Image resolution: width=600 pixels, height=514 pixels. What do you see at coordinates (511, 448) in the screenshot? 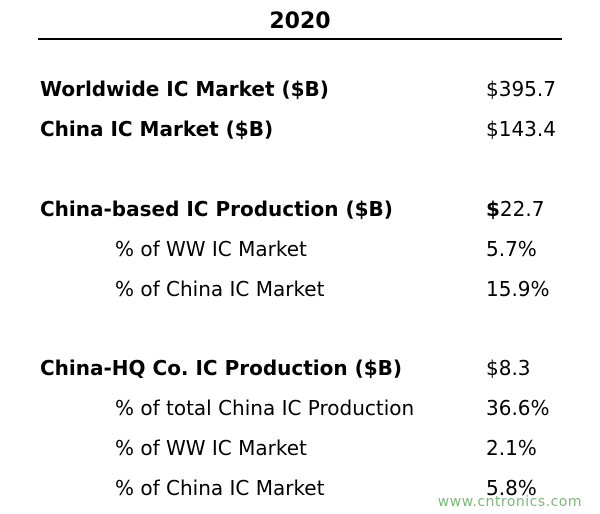
I see `row-value-hq-pct-ww: 2.1%` at bounding box center [511, 448].